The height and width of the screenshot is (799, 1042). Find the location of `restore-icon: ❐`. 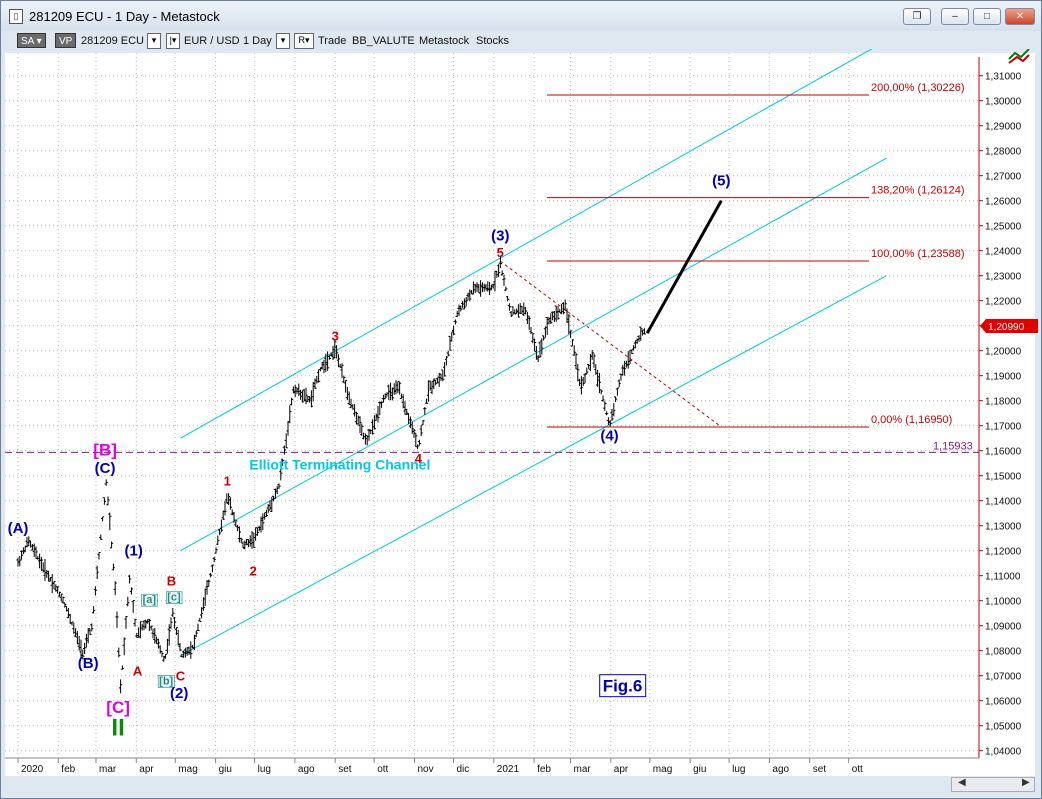

restore-icon: ❐ is located at coordinates (917, 16).